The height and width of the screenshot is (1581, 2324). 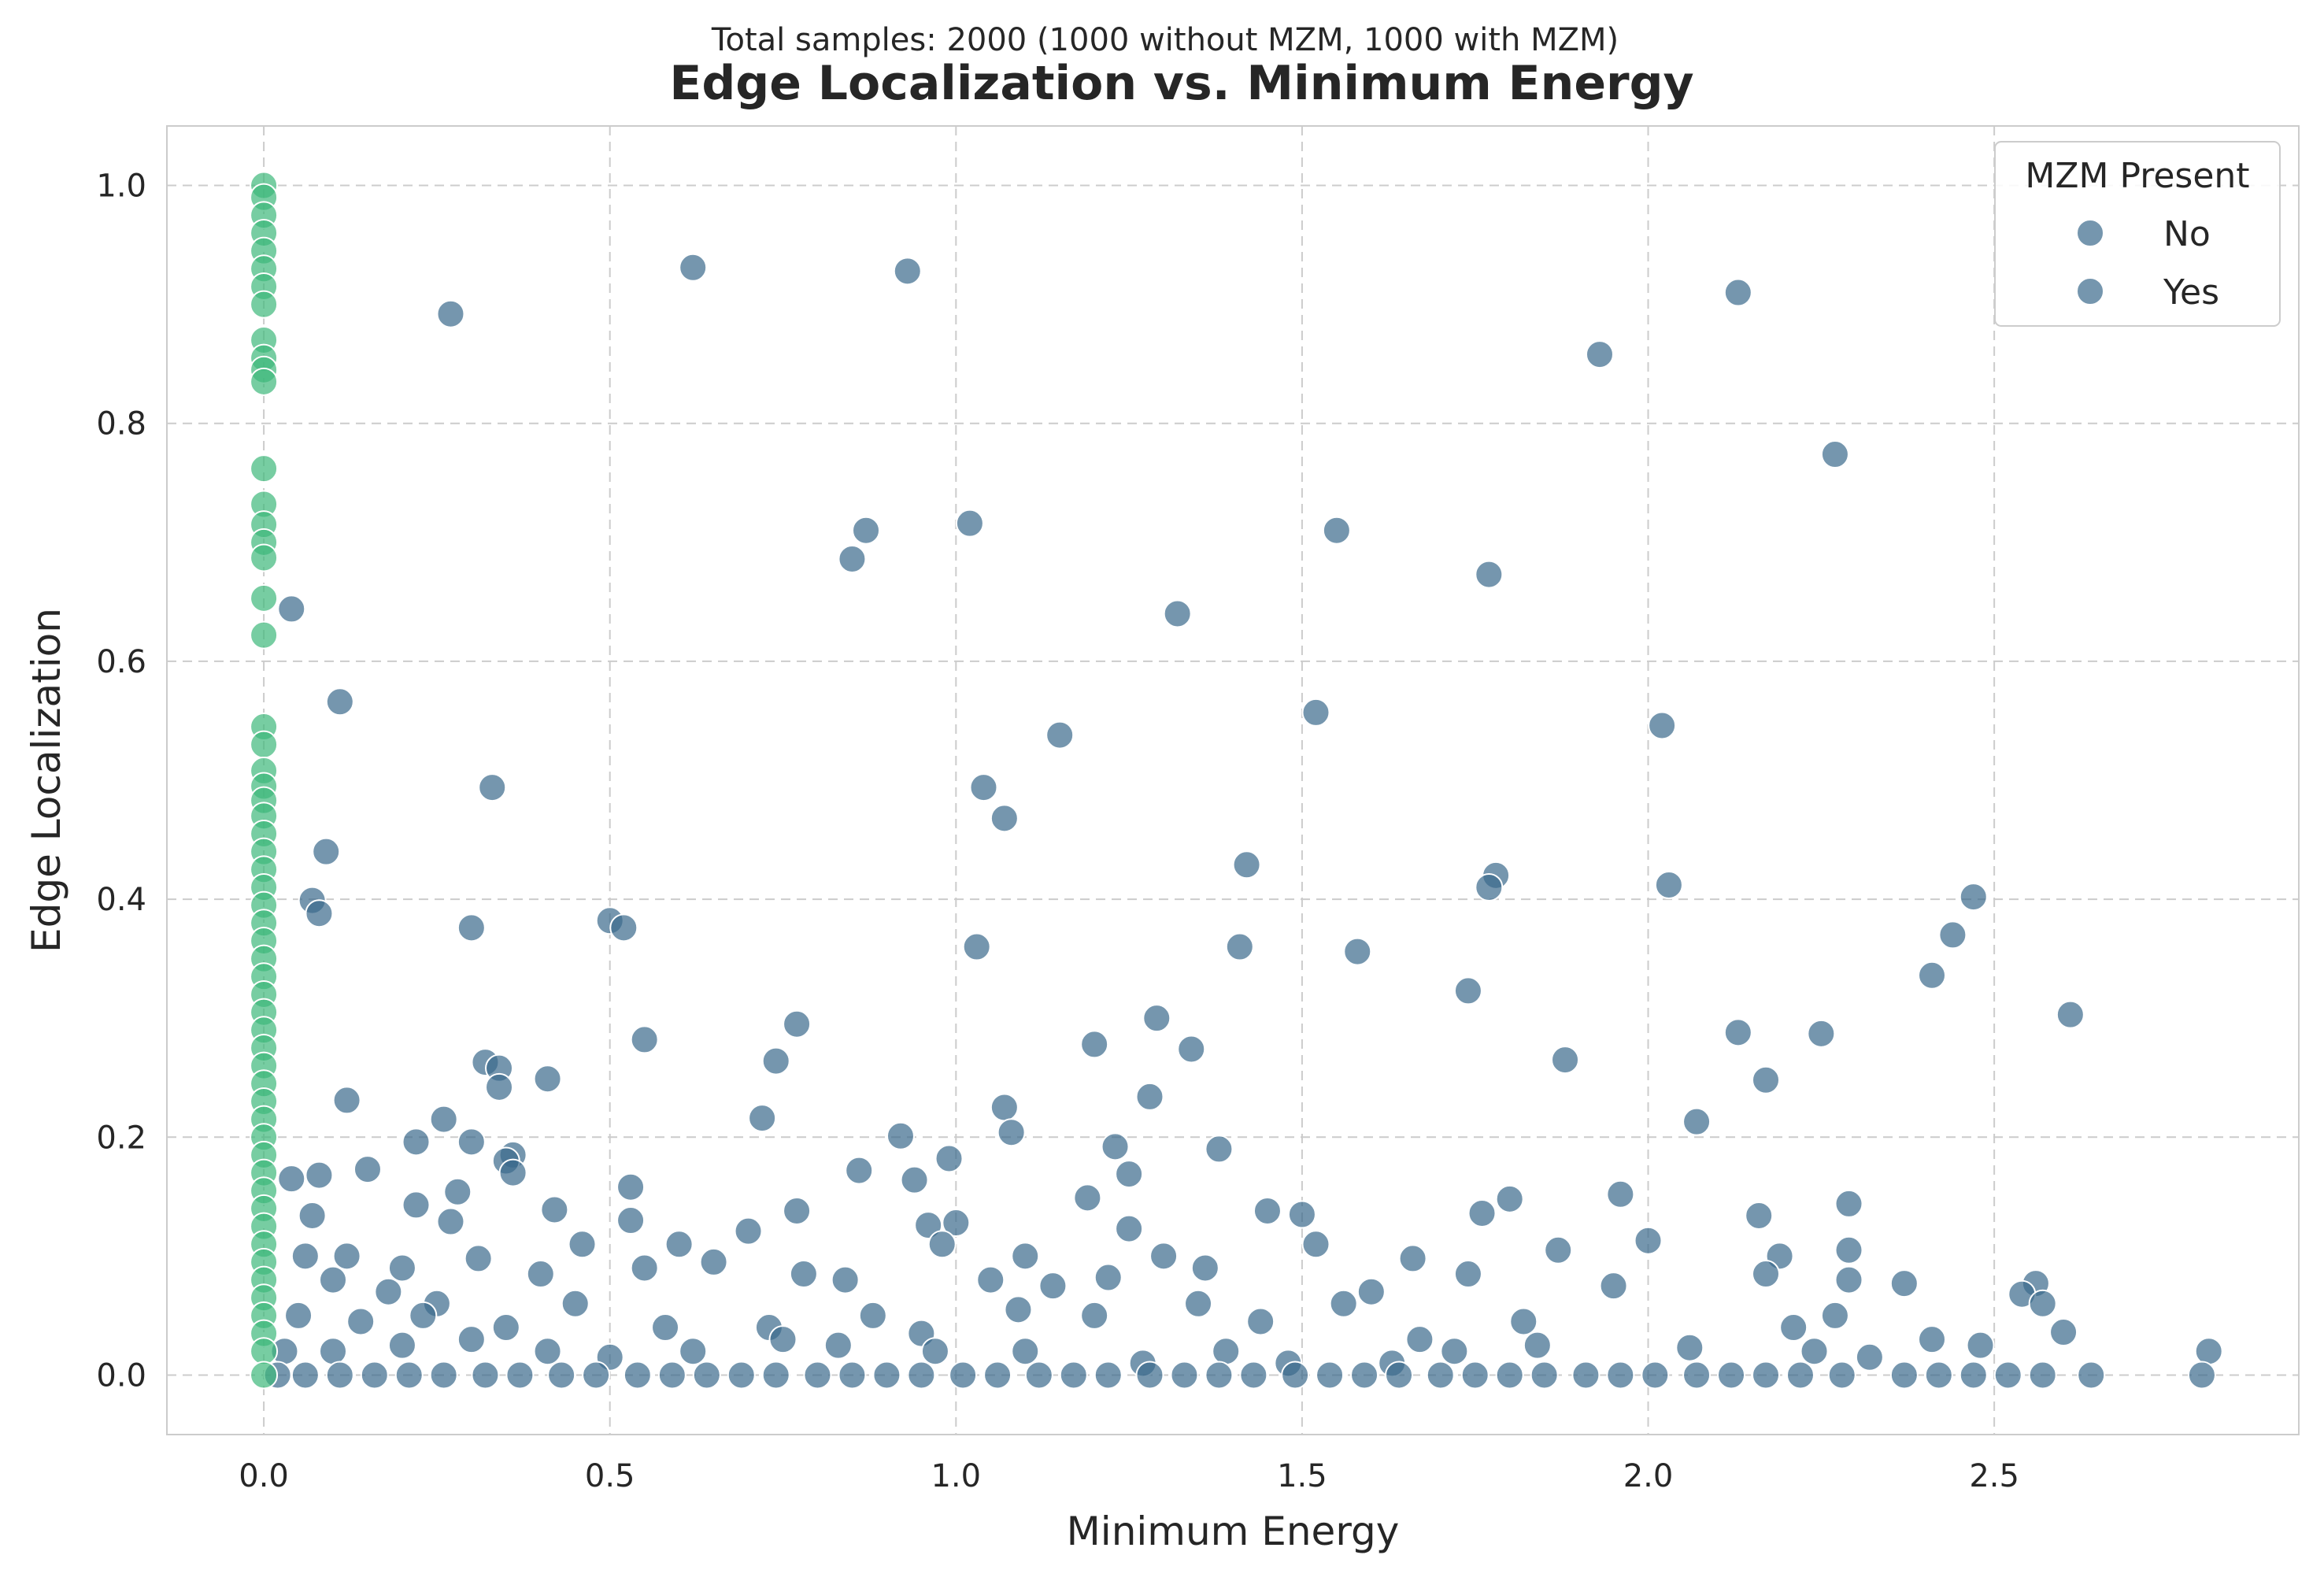 What do you see at coordinates (2090, 233) in the screenshot?
I see `legend-marker-no` at bounding box center [2090, 233].